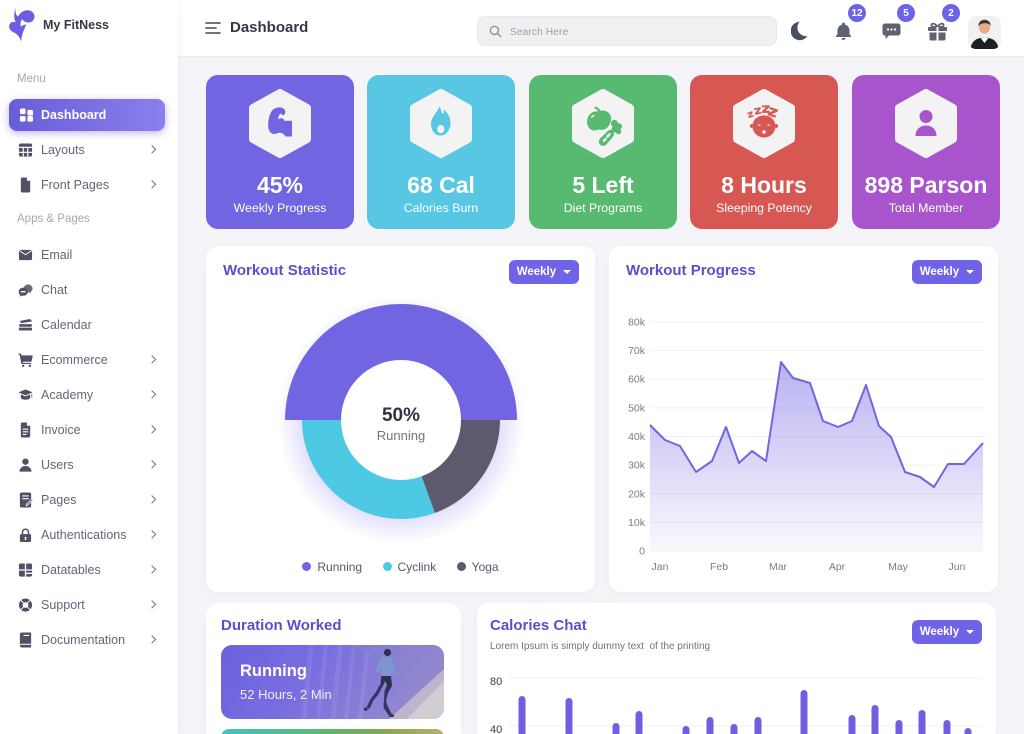 The width and height of the screenshot is (1024, 734). Describe the element at coordinates (401, 435) in the screenshot. I see `svg-text: Running` at that location.